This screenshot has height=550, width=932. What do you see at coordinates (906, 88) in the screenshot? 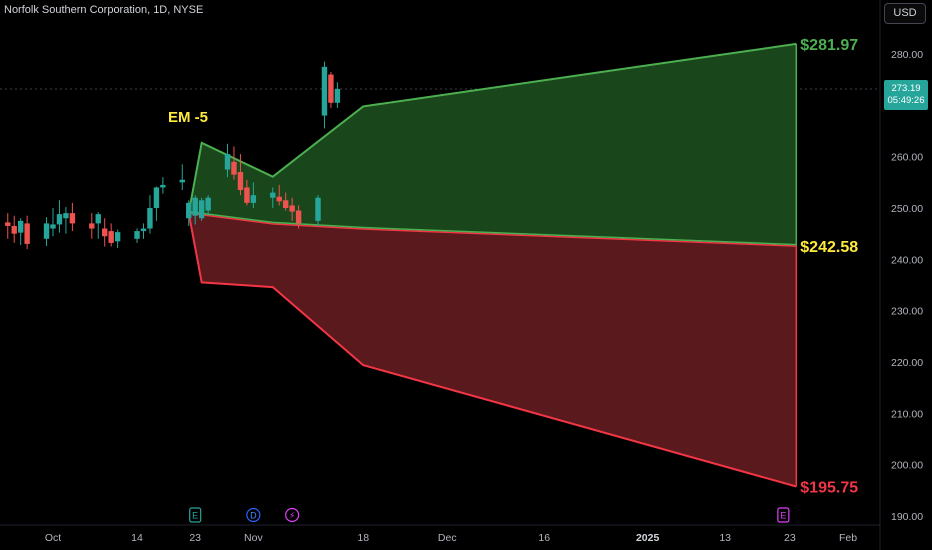
I see `last-price-value: 273.19` at bounding box center [906, 88].